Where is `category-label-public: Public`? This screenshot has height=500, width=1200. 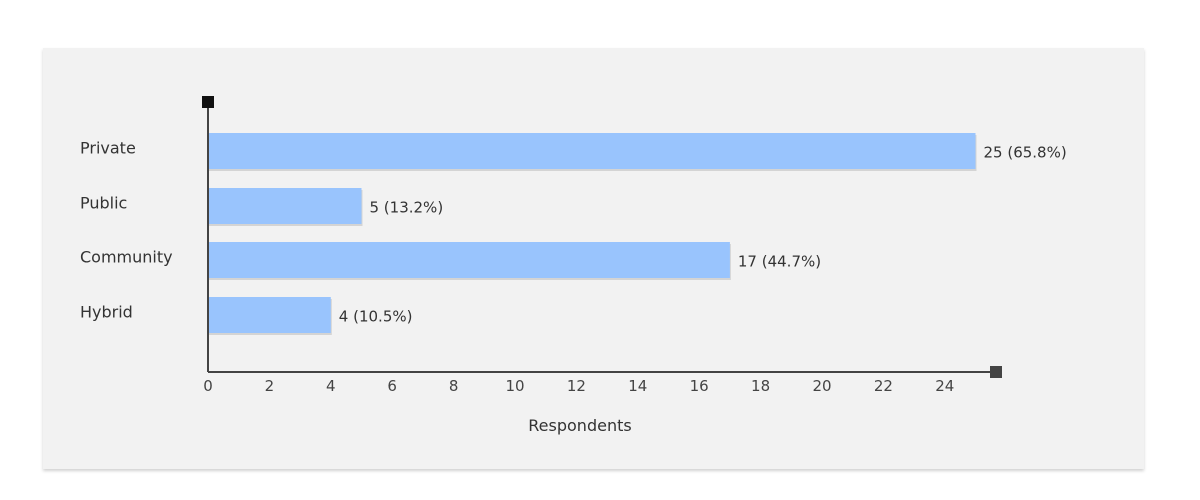 category-label-public: Public is located at coordinates (103, 203).